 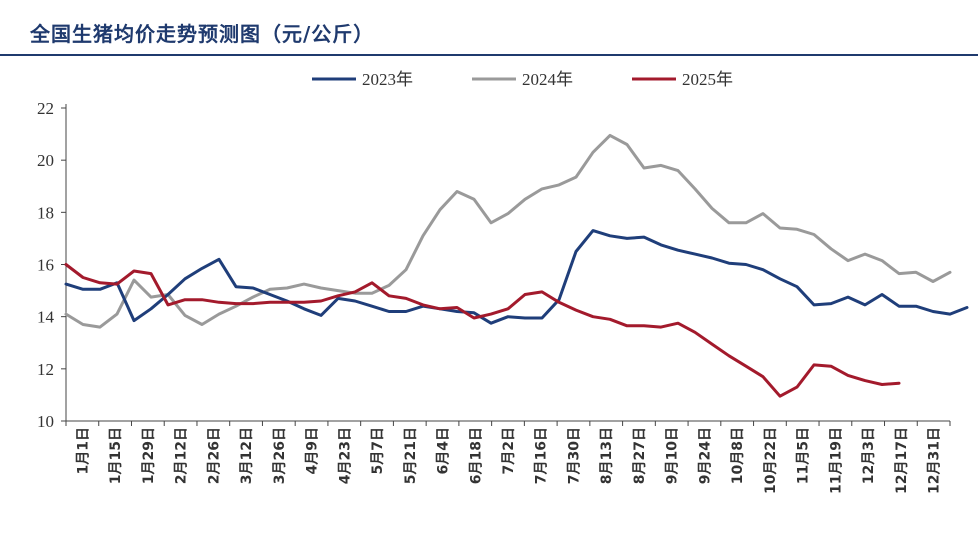 What do you see at coordinates (607, 455) in the screenshot?
I see `x-tick-label: 8月13日` at bounding box center [607, 455].